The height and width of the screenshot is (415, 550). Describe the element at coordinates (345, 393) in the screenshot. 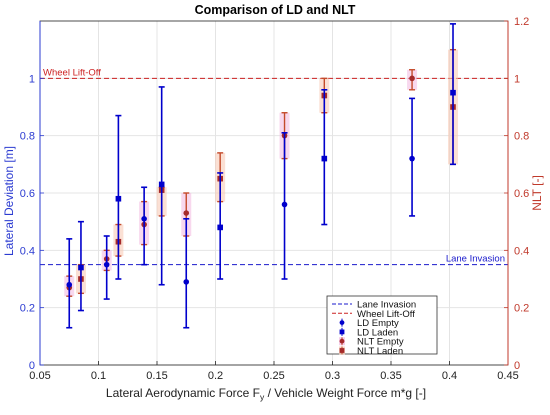

I see `x-axis-label-rest: / Vehicle Weight Force m*g [-]` at that location.